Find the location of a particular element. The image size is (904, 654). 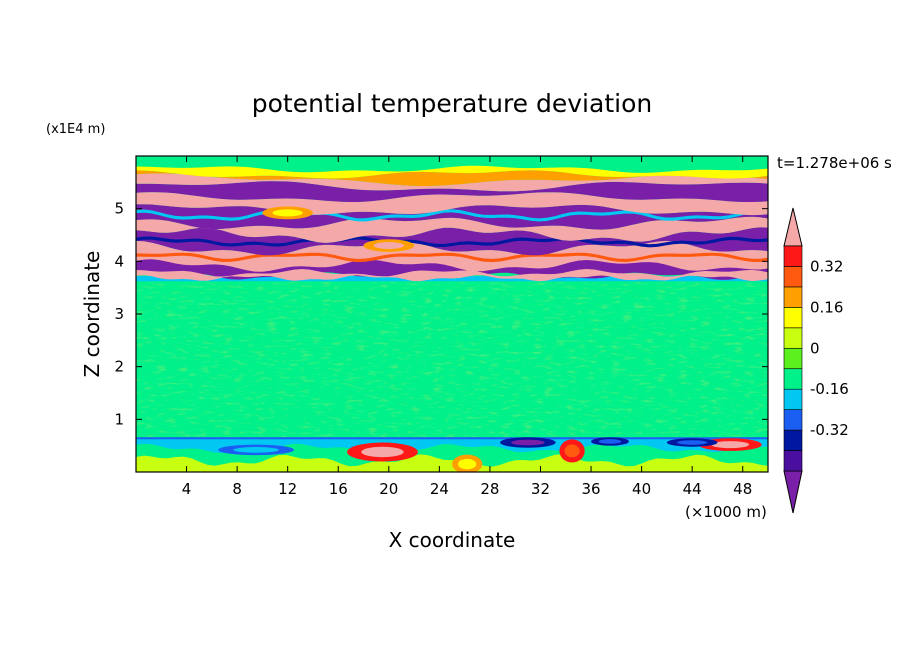

layer-orange-top is located at coordinates (452, 178).